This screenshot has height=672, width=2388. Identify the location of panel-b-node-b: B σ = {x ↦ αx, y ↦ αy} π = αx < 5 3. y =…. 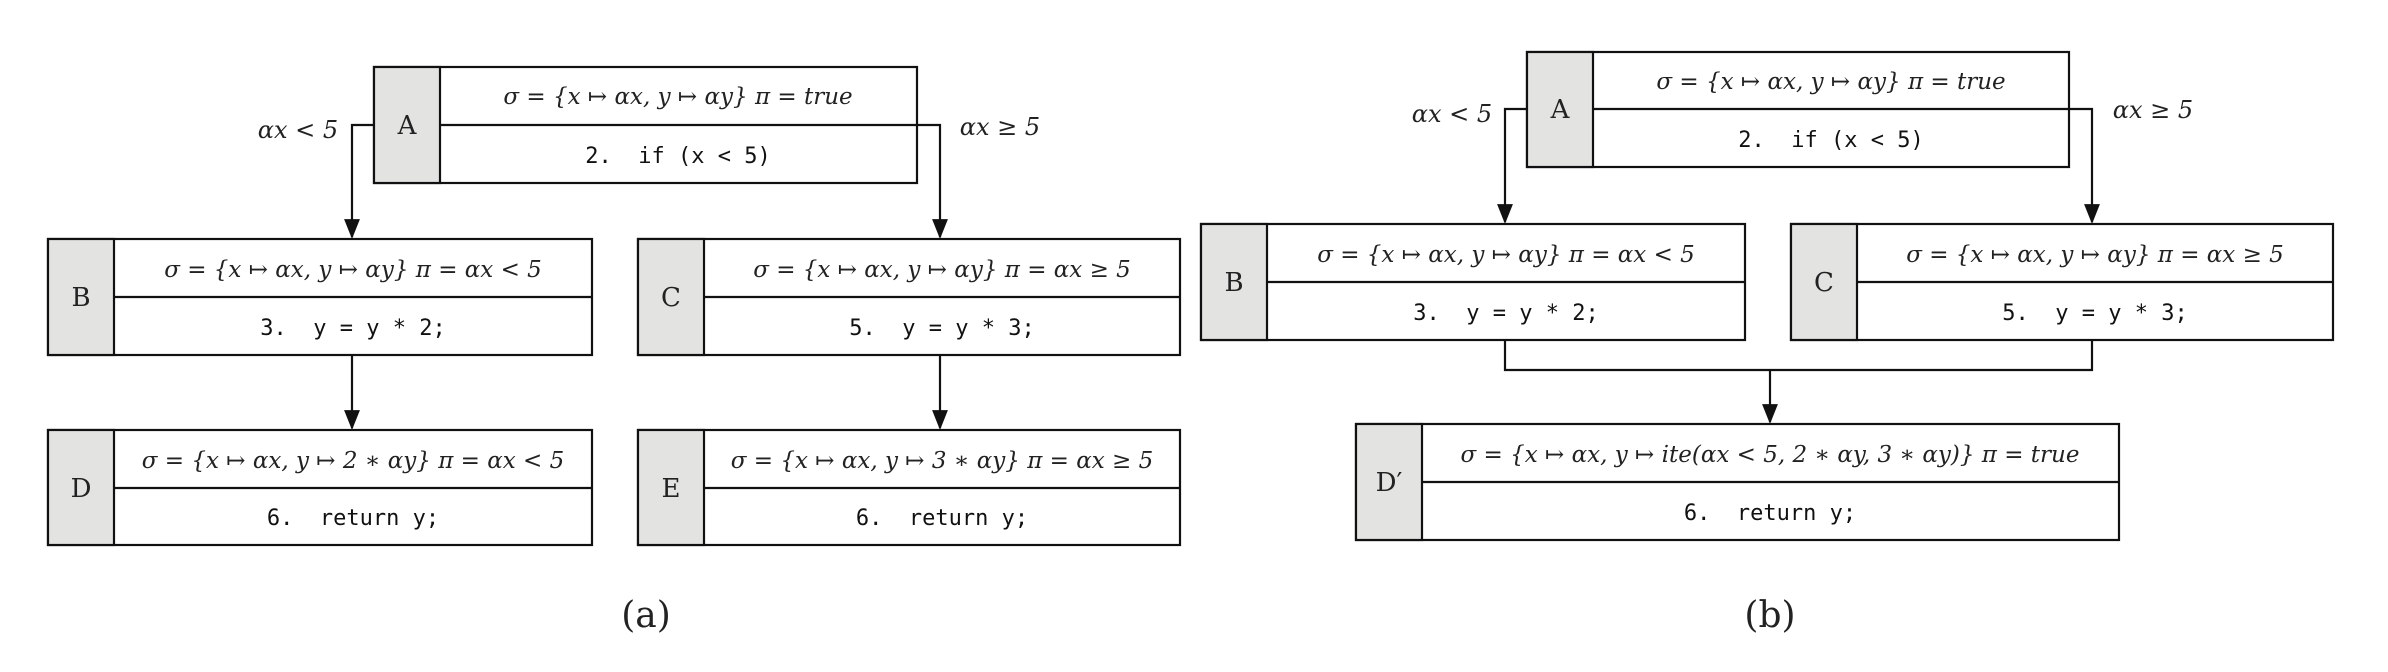
(1473, 282).